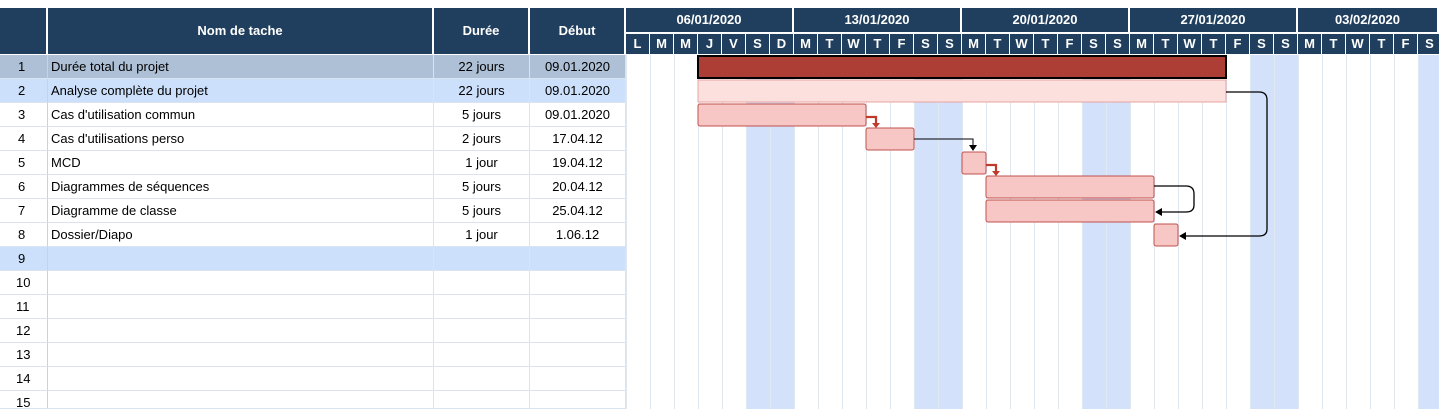  I want to click on header-start: Début, so click(578, 31).